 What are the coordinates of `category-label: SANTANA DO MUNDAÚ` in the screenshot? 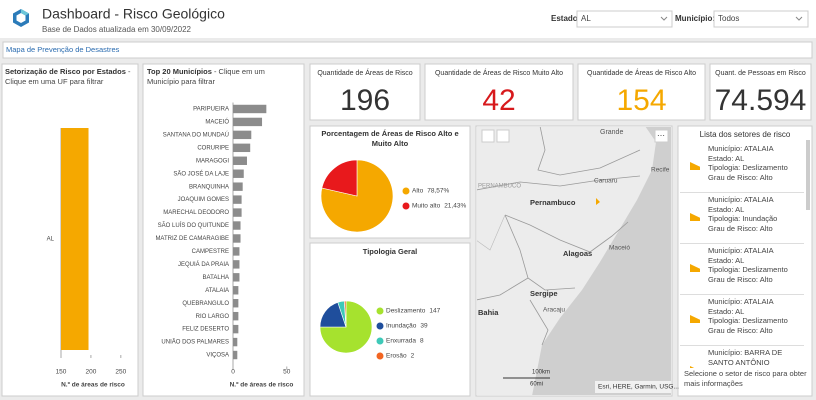 It's located at (196, 134).